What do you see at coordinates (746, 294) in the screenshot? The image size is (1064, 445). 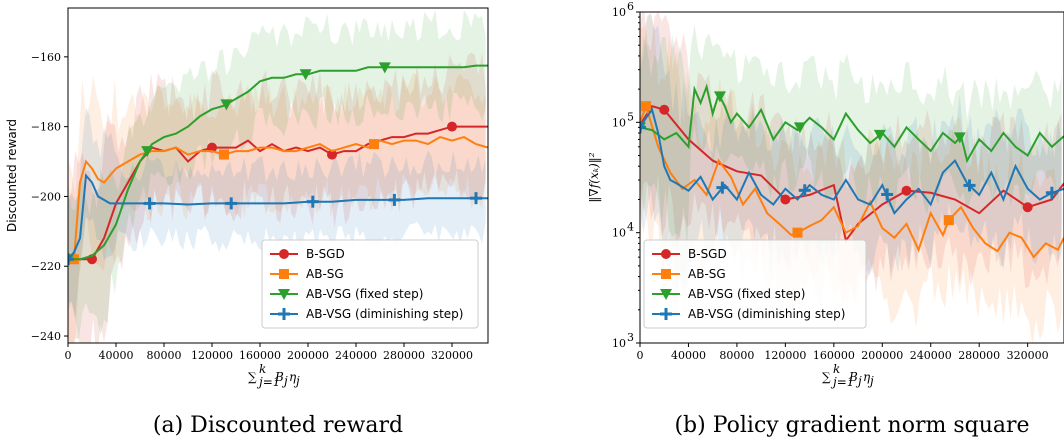 I see `legend-label-2: AB-VSG (fixed step)` at bounding box center [746, 294].